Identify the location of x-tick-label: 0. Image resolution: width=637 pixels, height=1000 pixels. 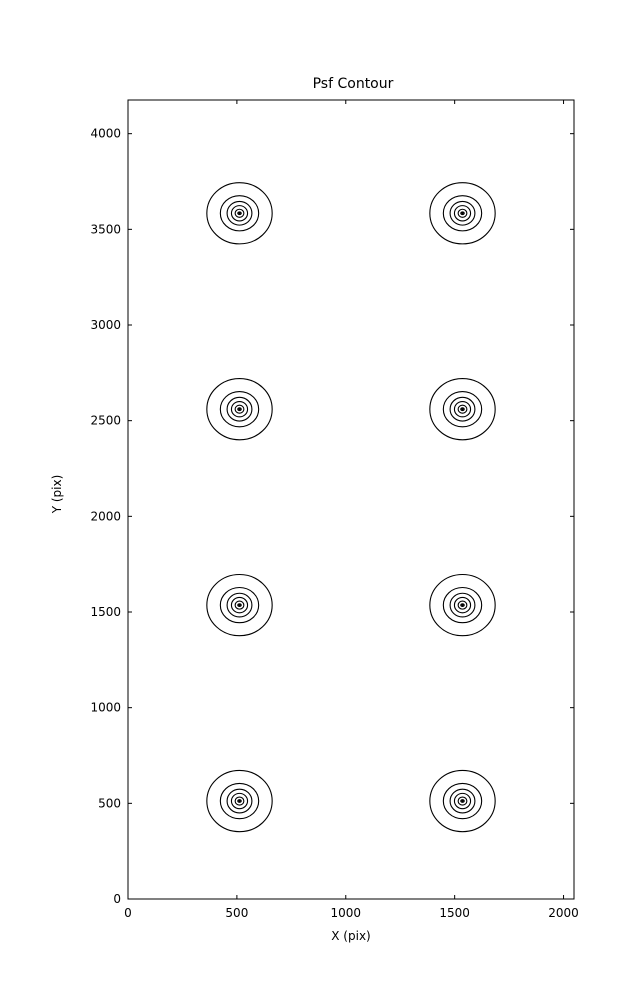
(128, 913).